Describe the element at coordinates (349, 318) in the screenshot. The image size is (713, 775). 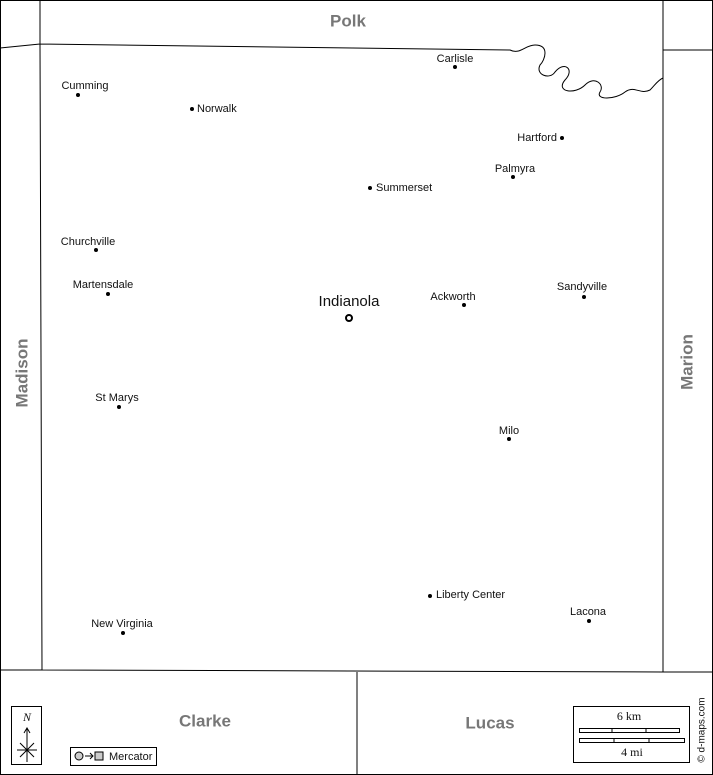
I see `seat-marker` at that location.